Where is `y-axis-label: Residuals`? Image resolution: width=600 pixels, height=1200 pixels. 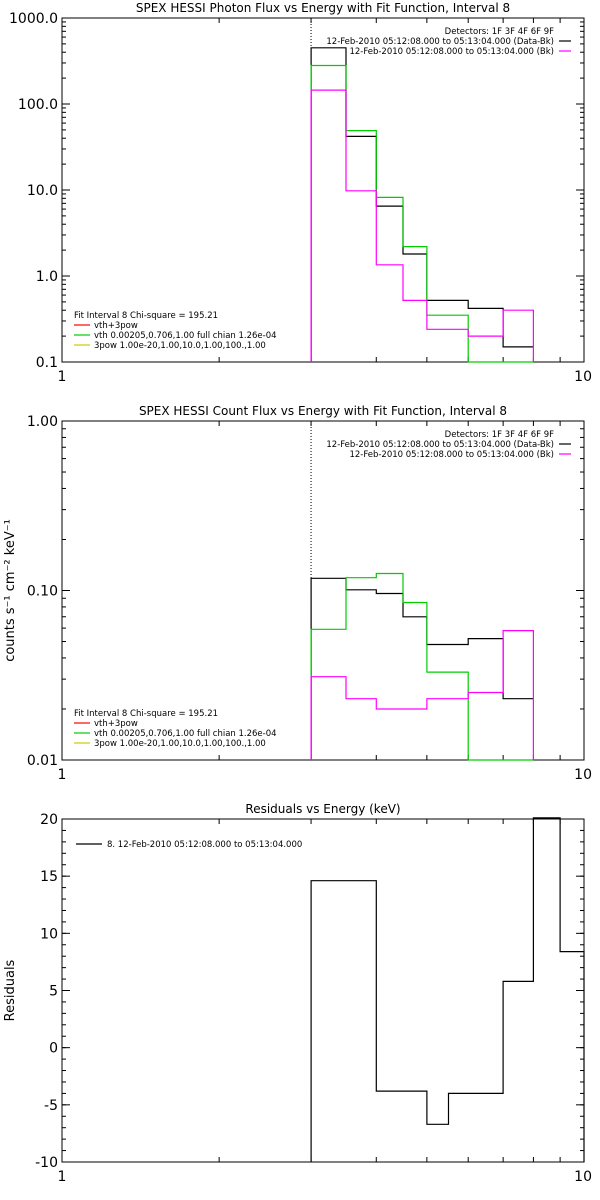
y-axis-label: Residuals is located at coordinates (10, 990).